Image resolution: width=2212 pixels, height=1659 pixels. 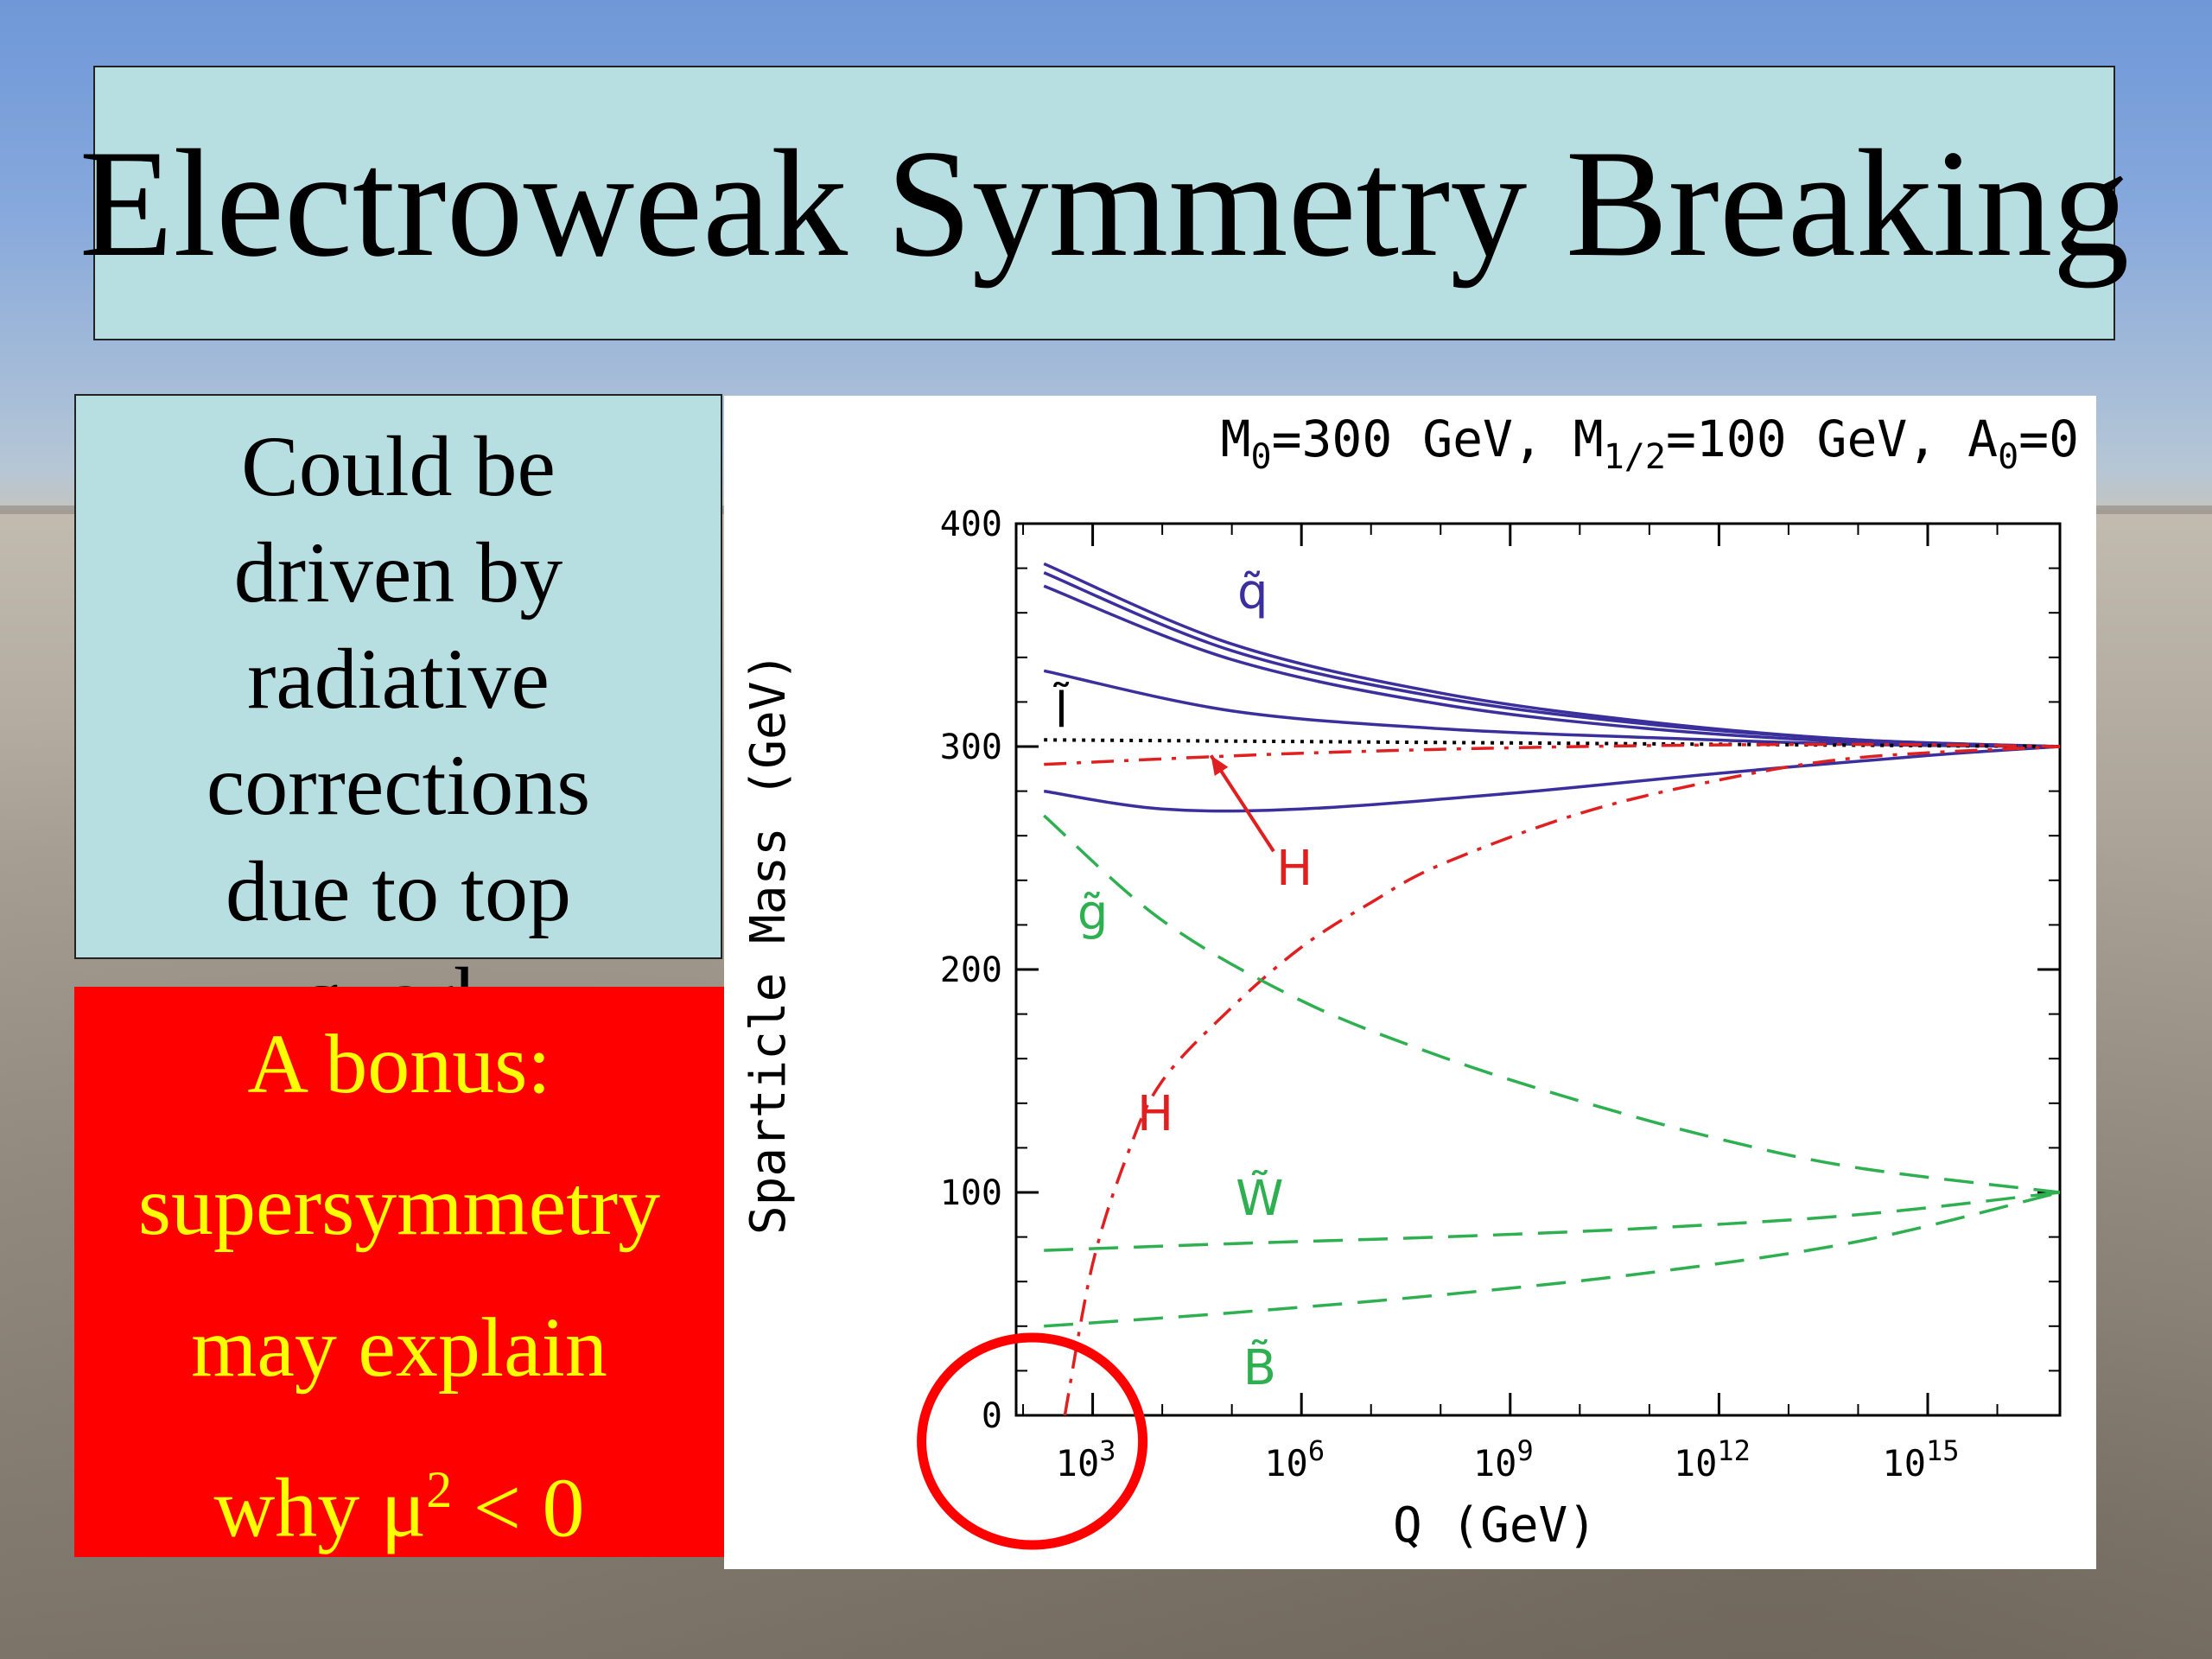 What do you see at coordinates (971, 970) in the screenshot?
I see `y-tick-label: 200` at bounding box center [971, 970].